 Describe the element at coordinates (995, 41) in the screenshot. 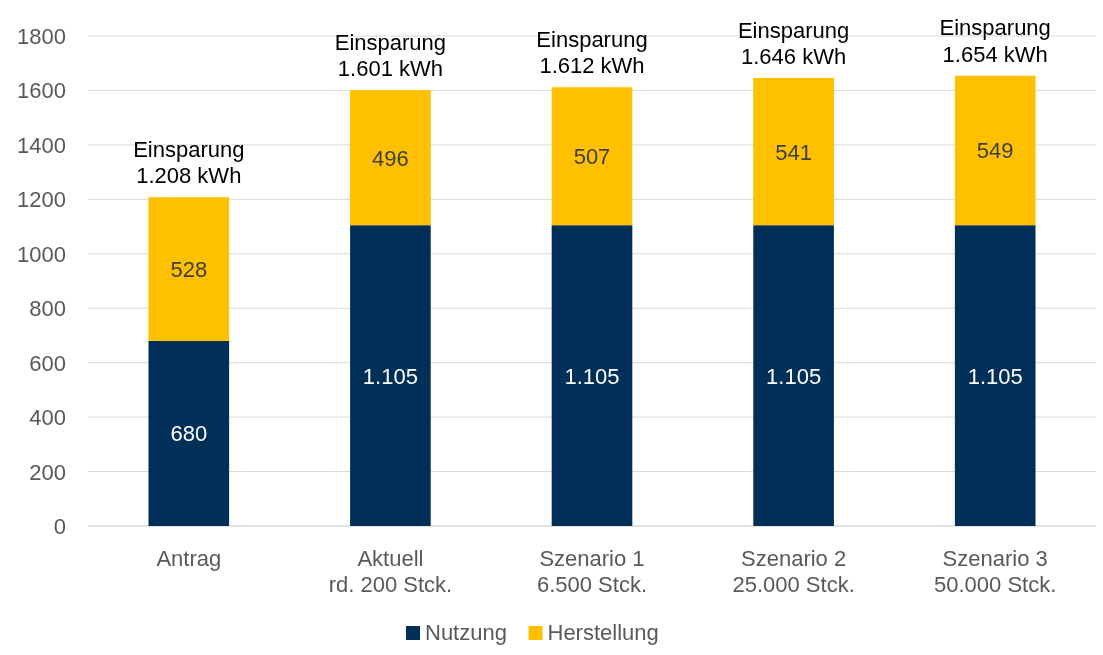

I see `total-label: Einsparung 1.654 kWh` at that location.